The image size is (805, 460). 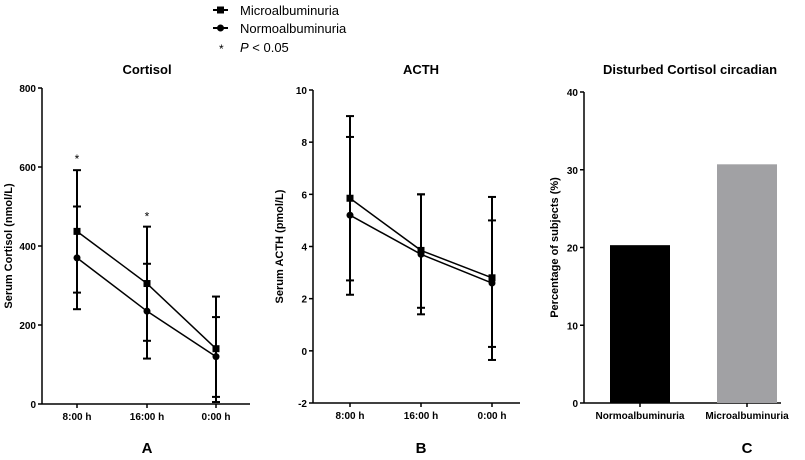 I want to click on legend-sig-text: P < 0.05, so click(x=264, y=47).